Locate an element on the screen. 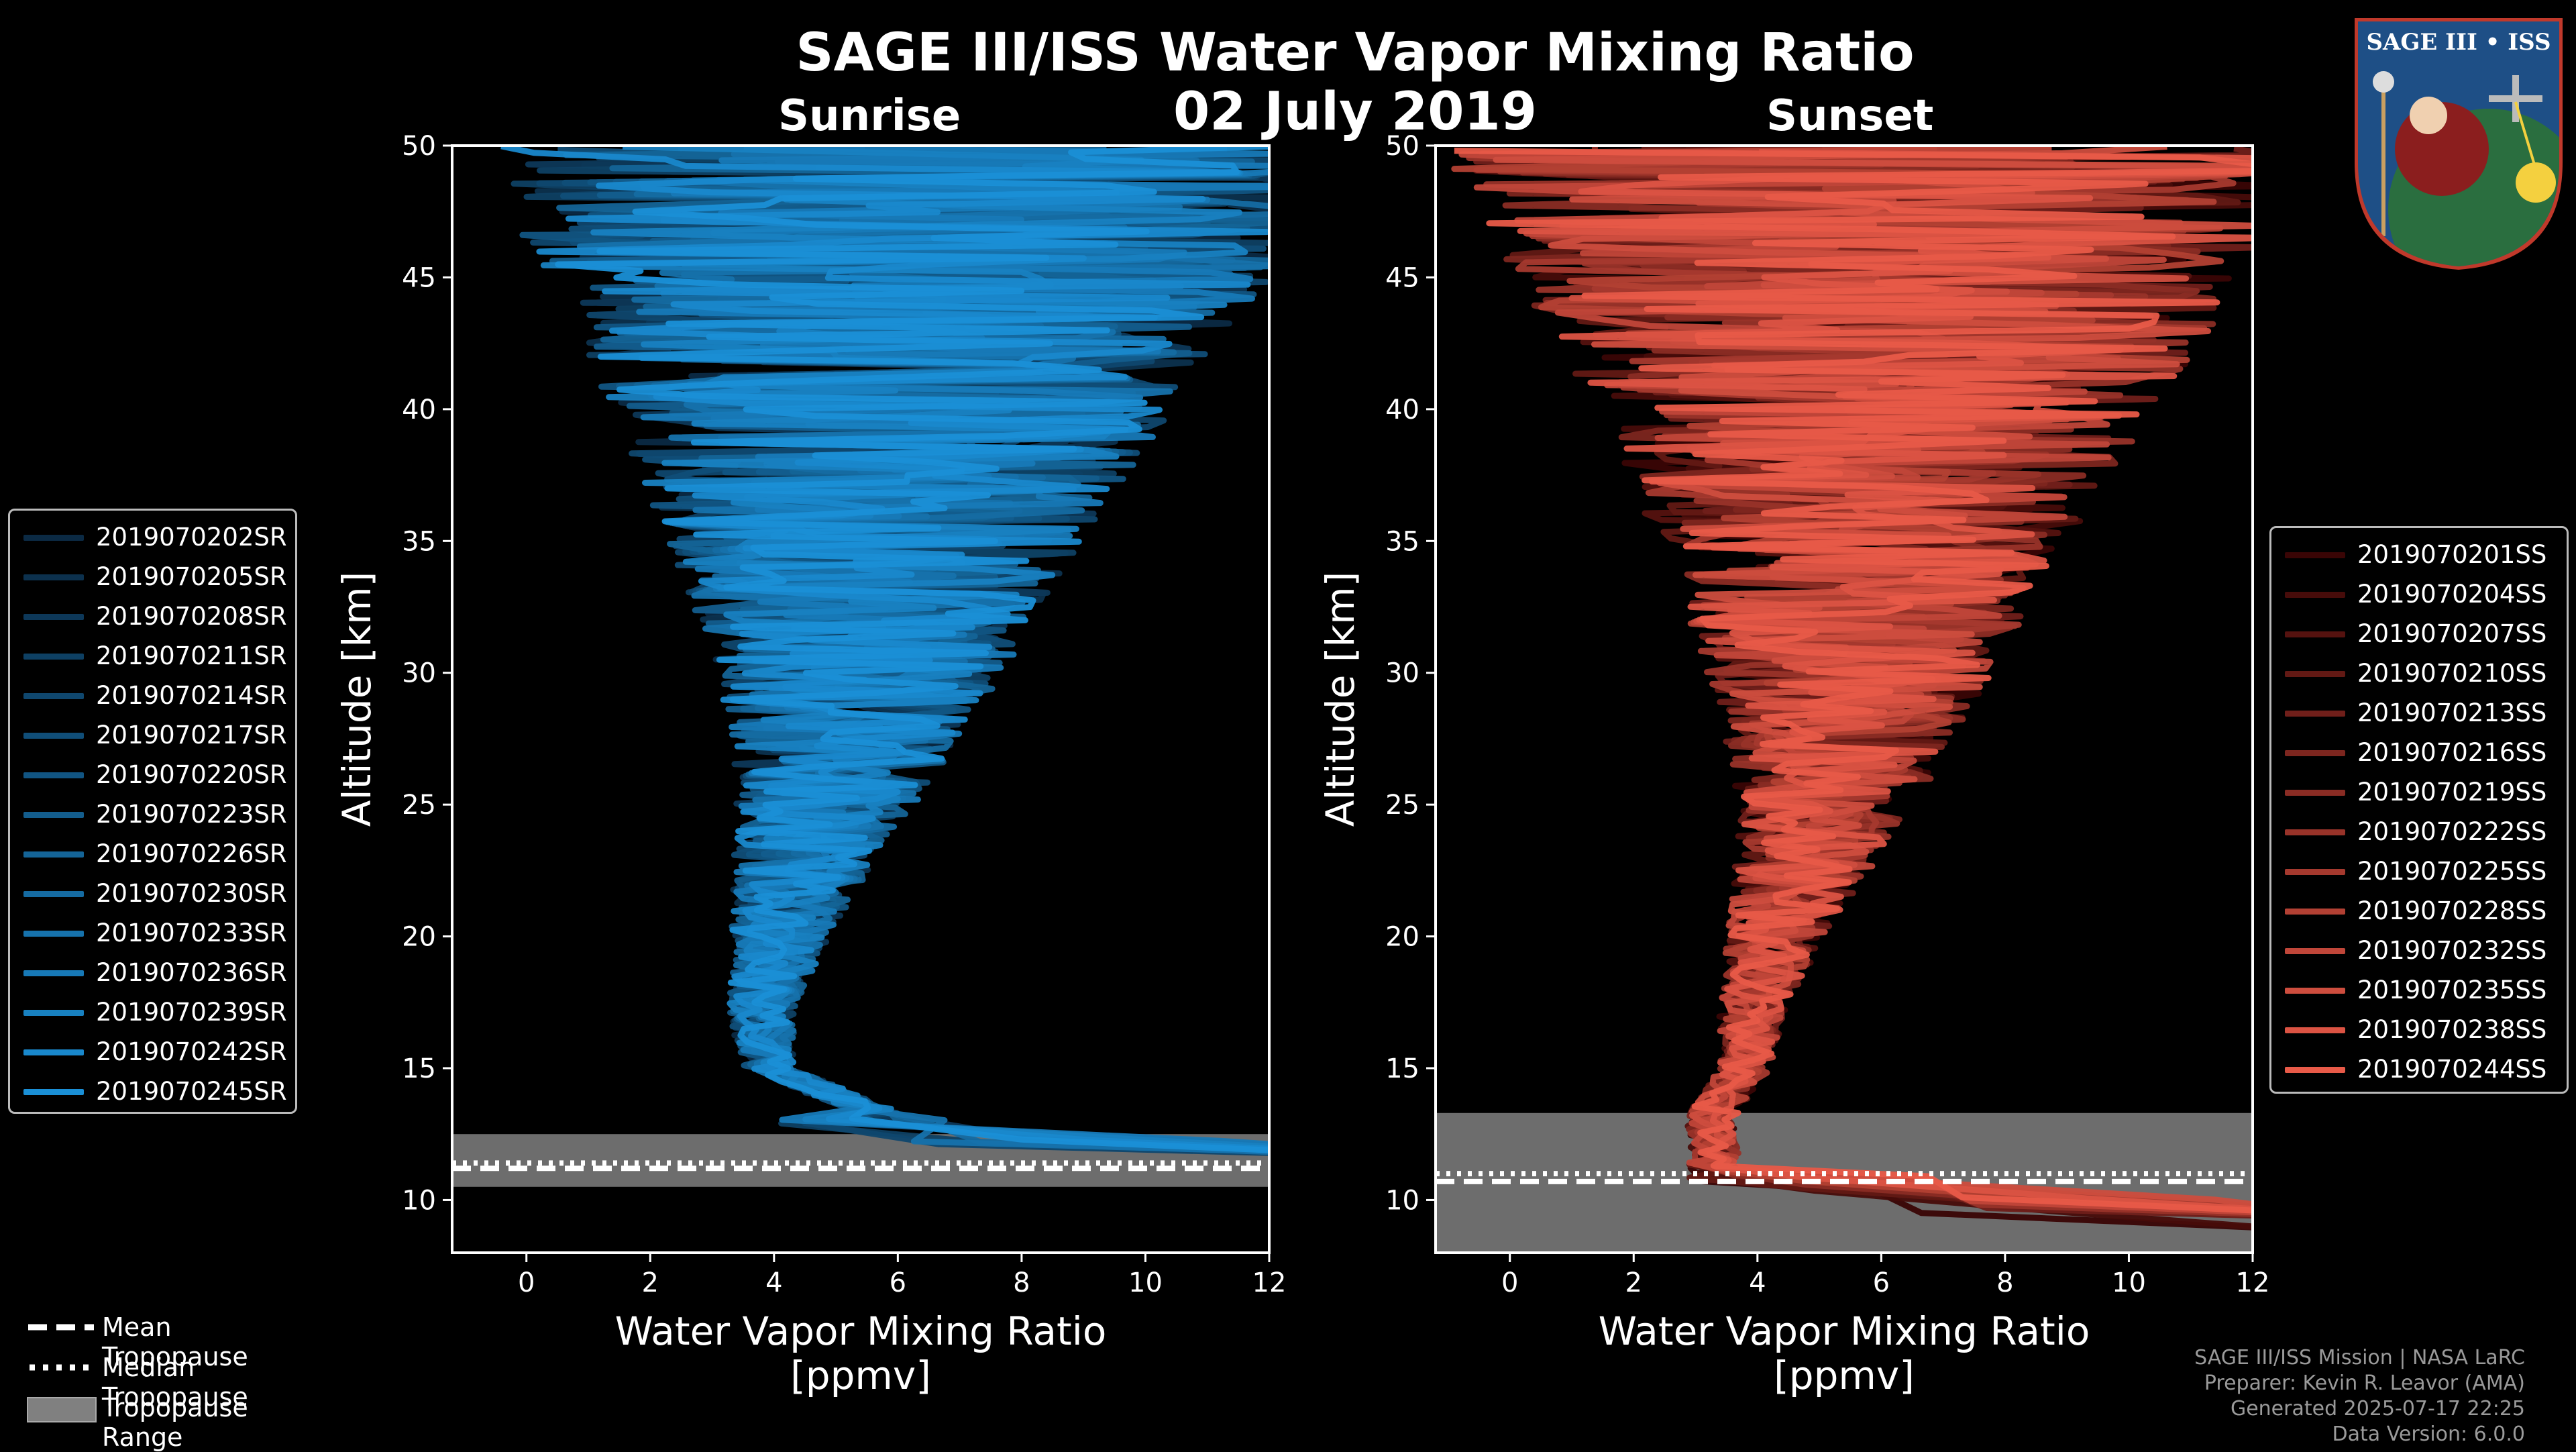  legend-label: 2019070236SR is located at coordinates (191, 973).